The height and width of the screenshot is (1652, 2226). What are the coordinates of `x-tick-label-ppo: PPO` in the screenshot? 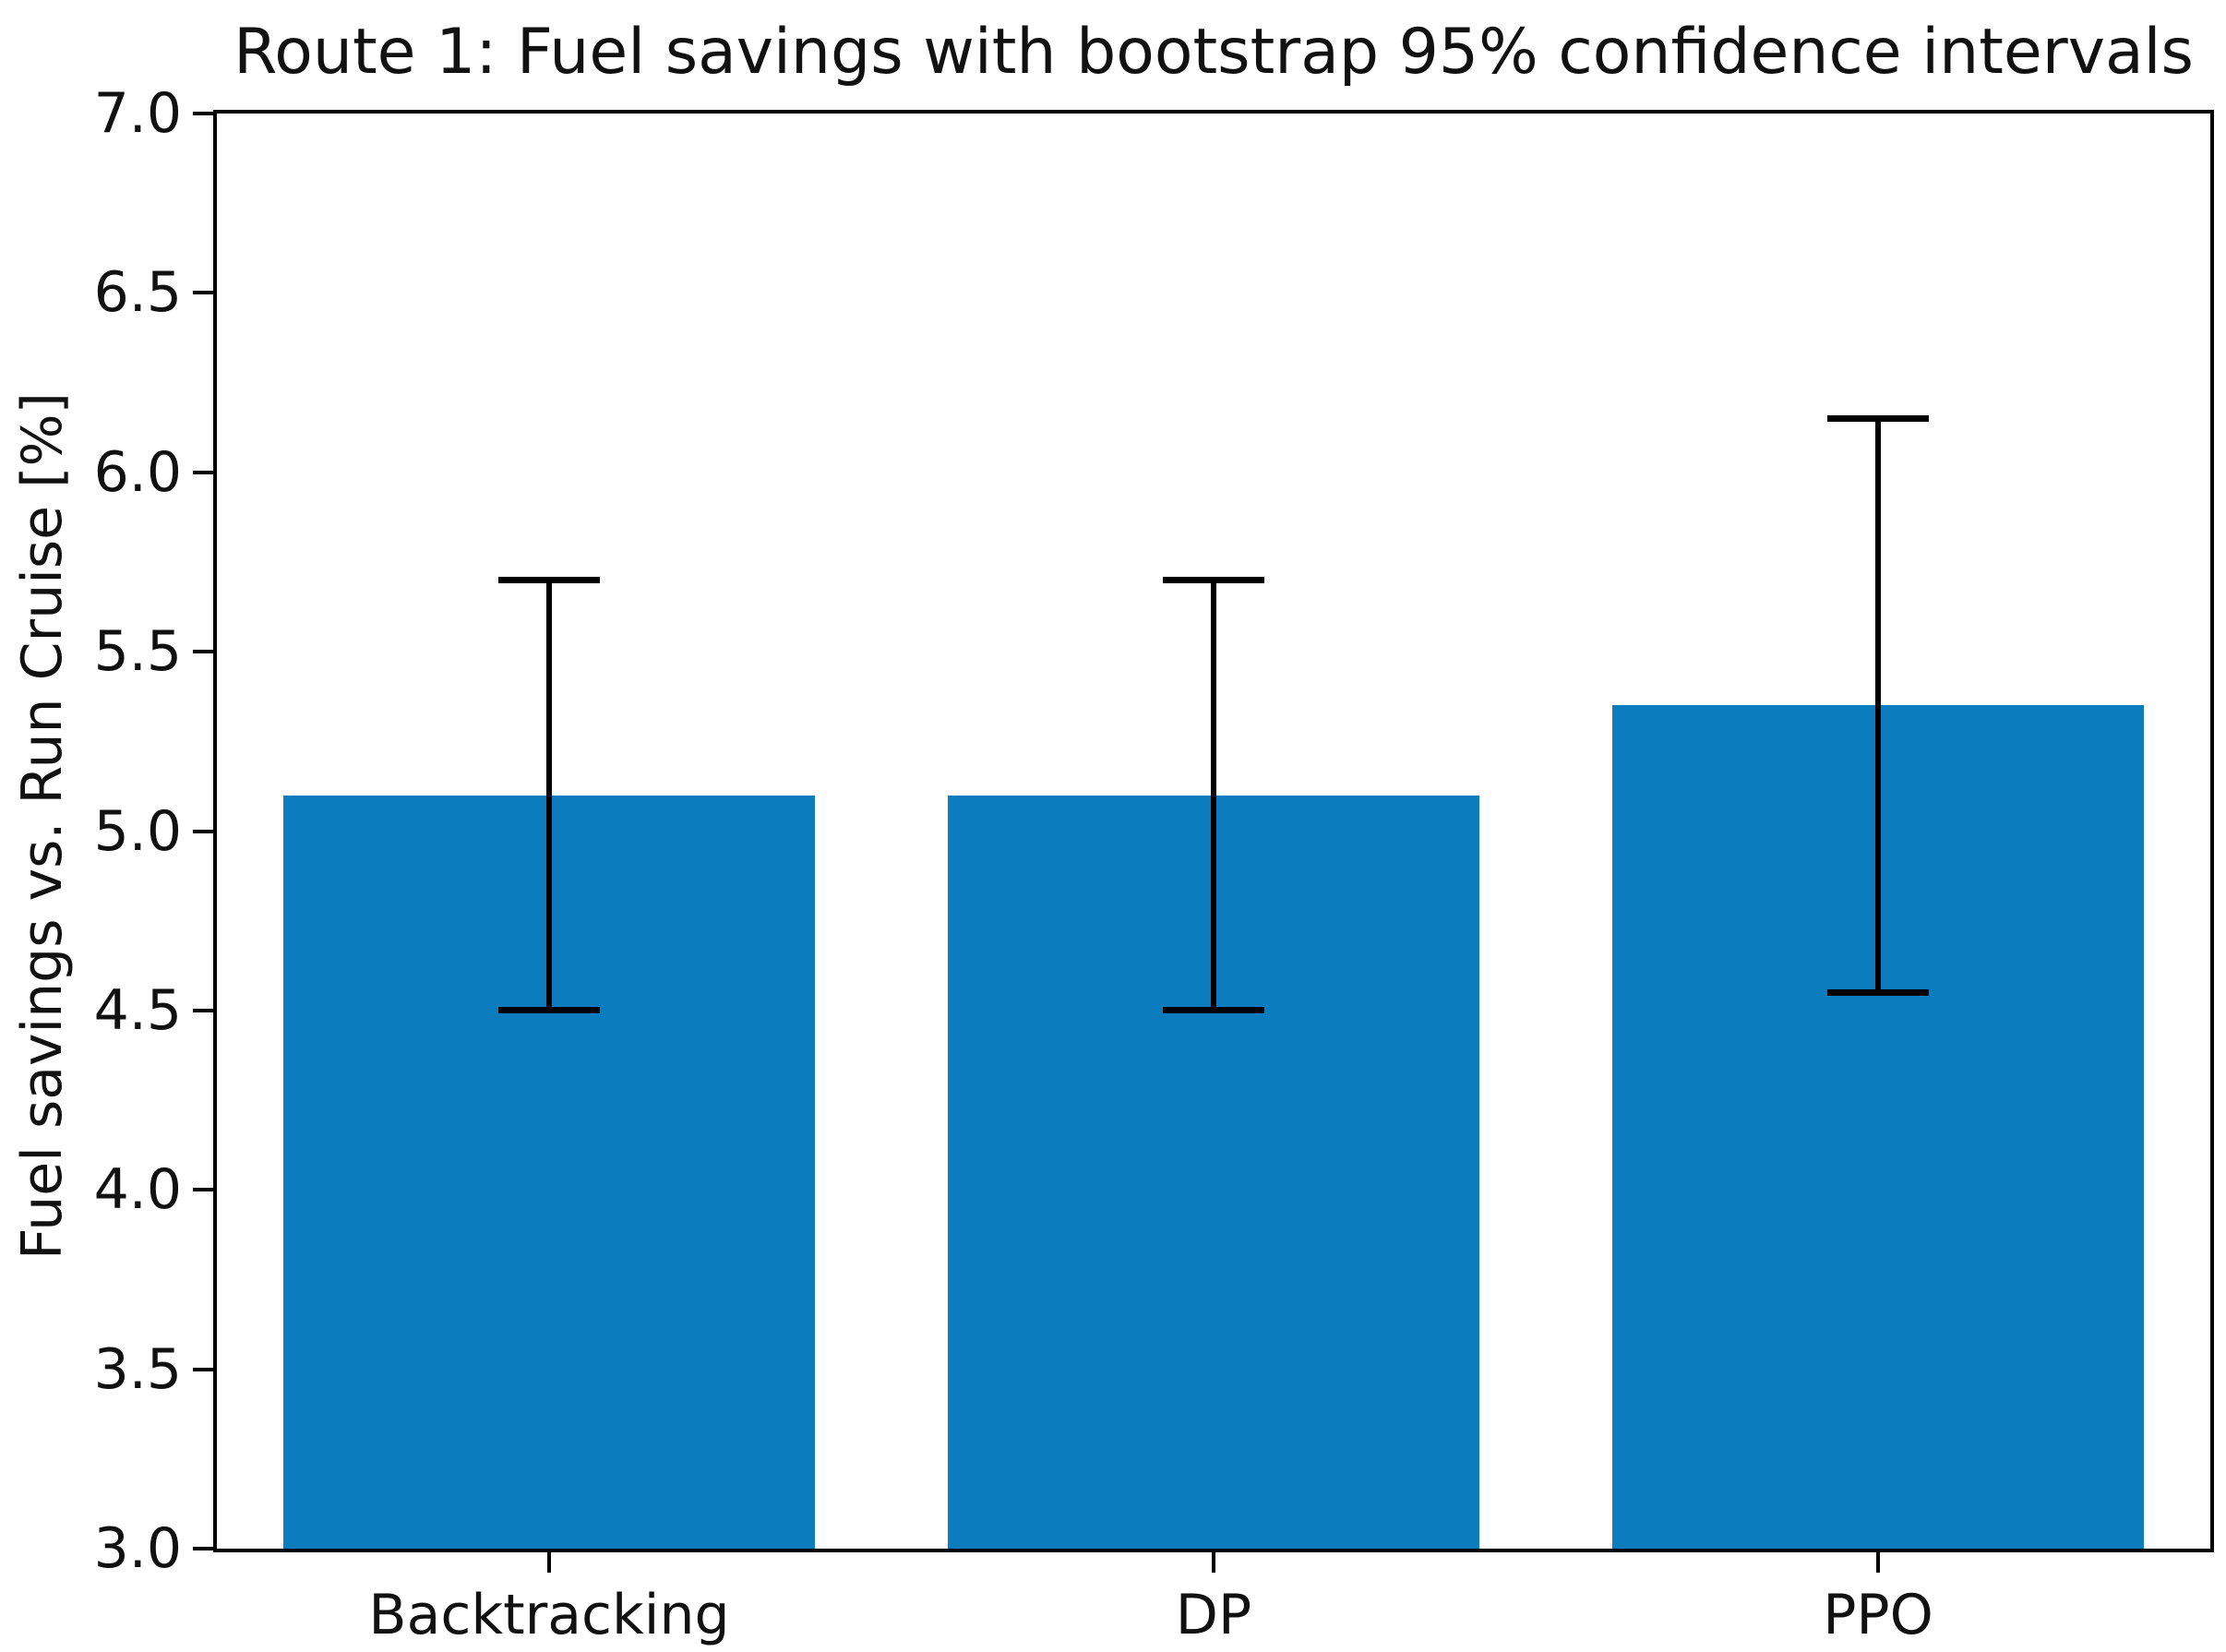 It's located at (1878, 1615).